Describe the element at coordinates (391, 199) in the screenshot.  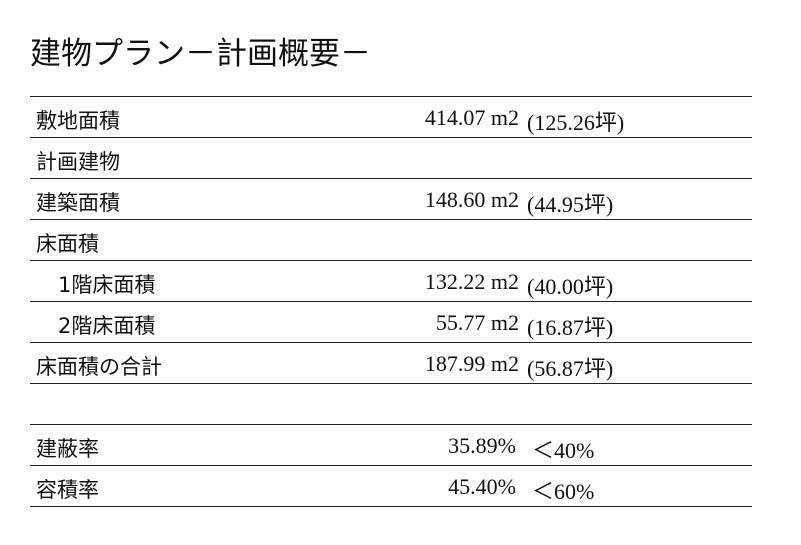
I see `table-row: 建築面積 148.60 m2 (44.95坪)` at that location.